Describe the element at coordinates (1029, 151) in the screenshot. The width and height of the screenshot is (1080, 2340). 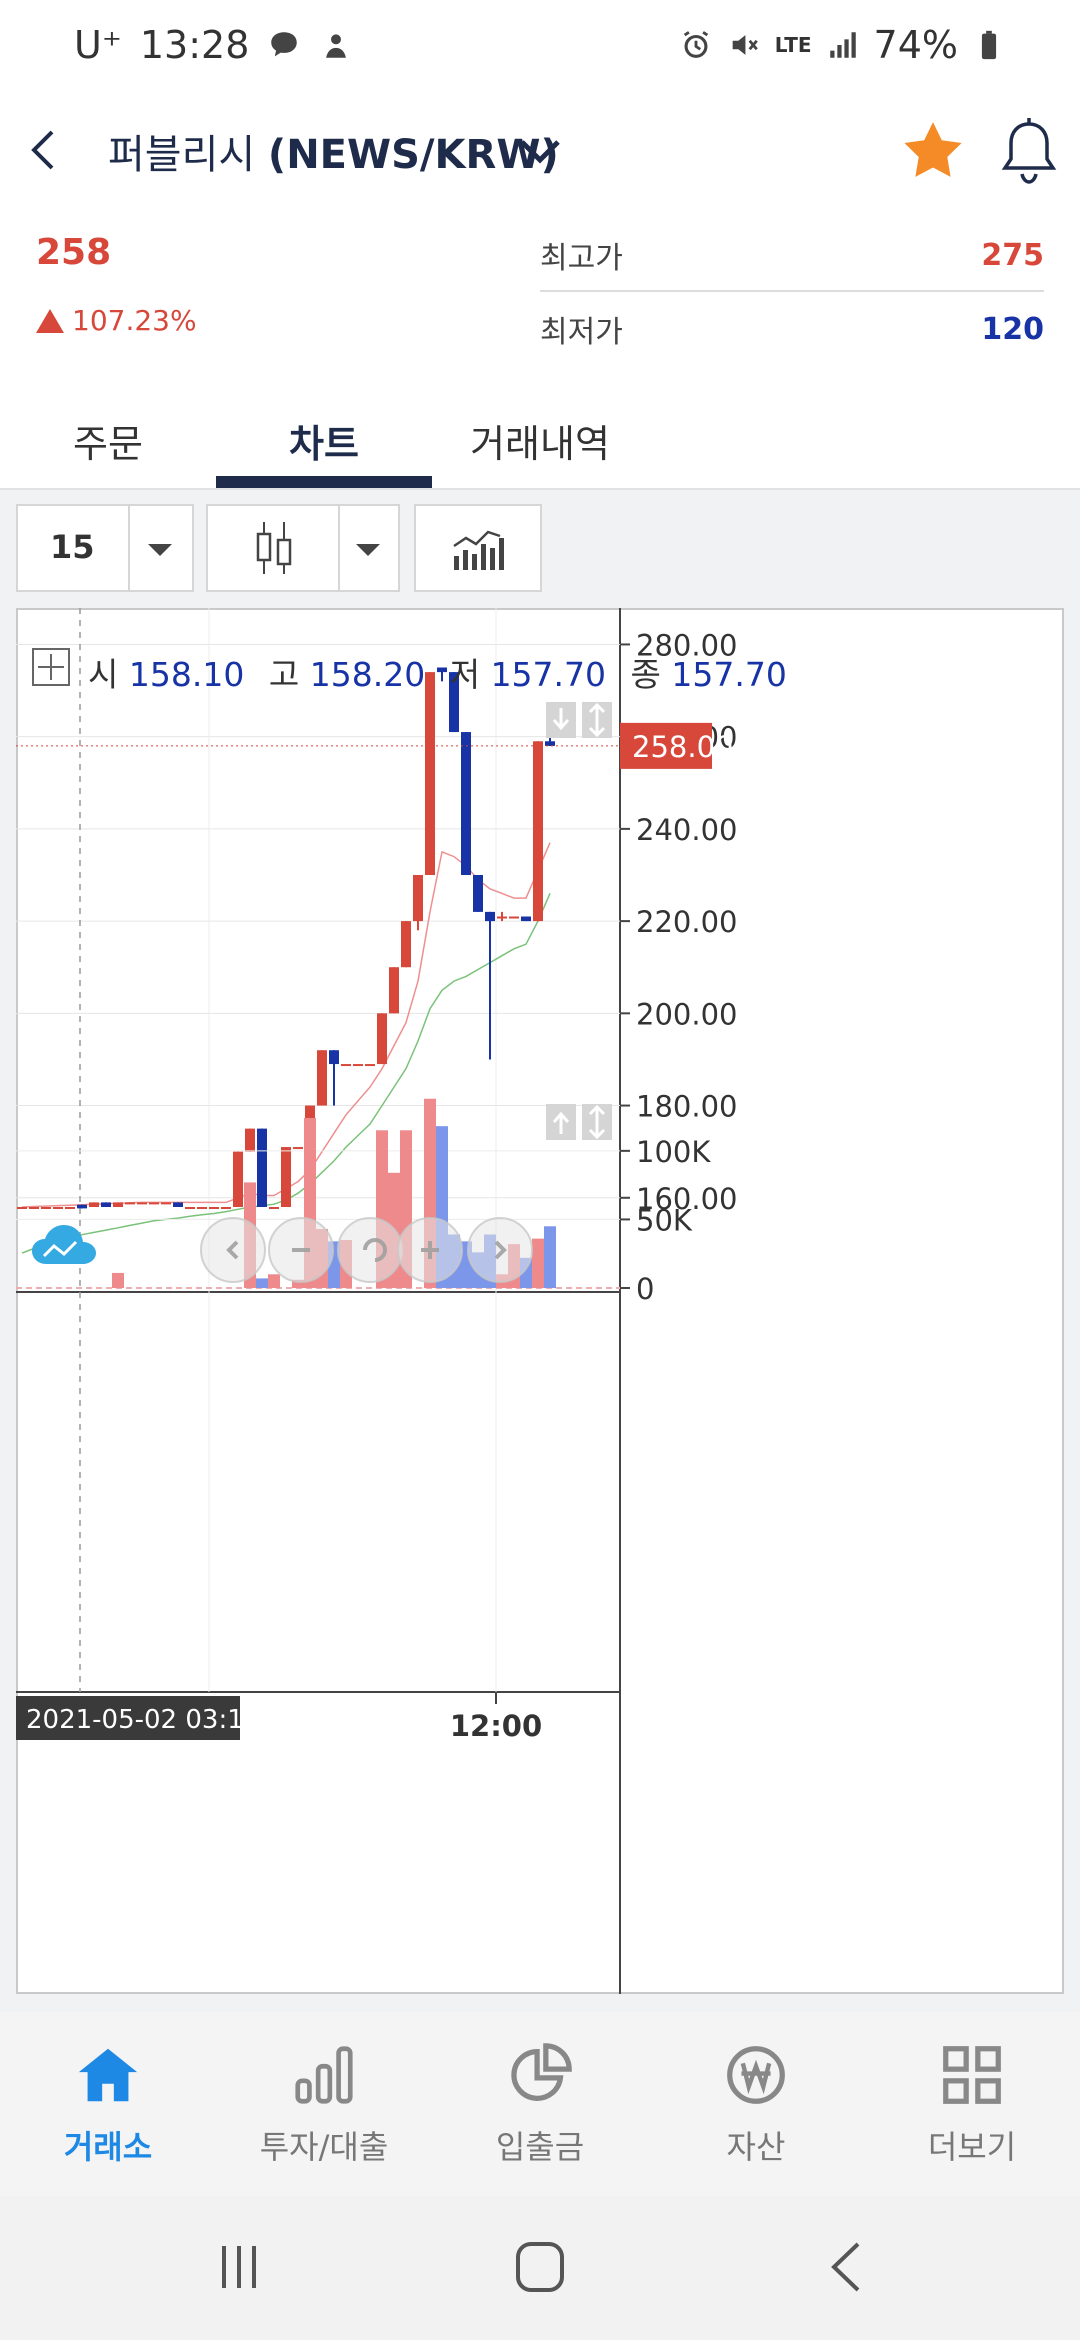
I see `bell-icon` at that location.